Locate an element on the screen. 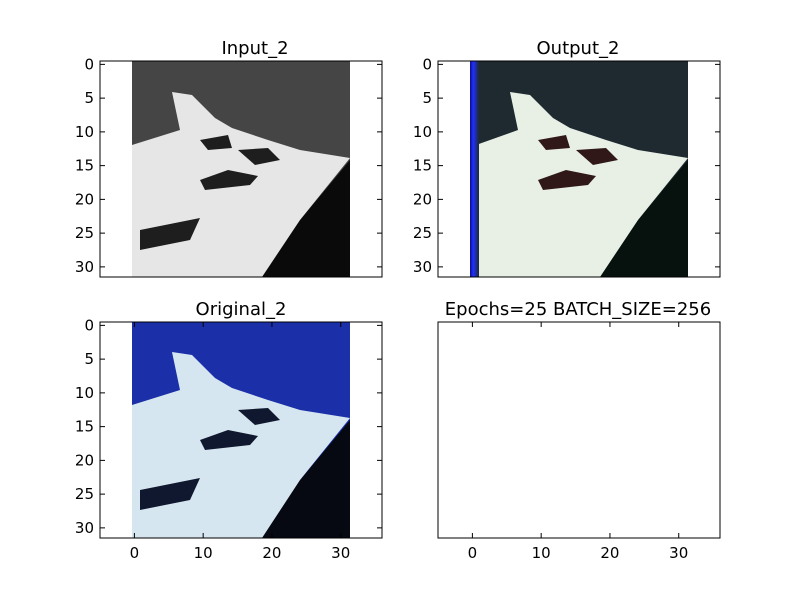  subplot-title: Output_2 is located at coordinates (578, 48).